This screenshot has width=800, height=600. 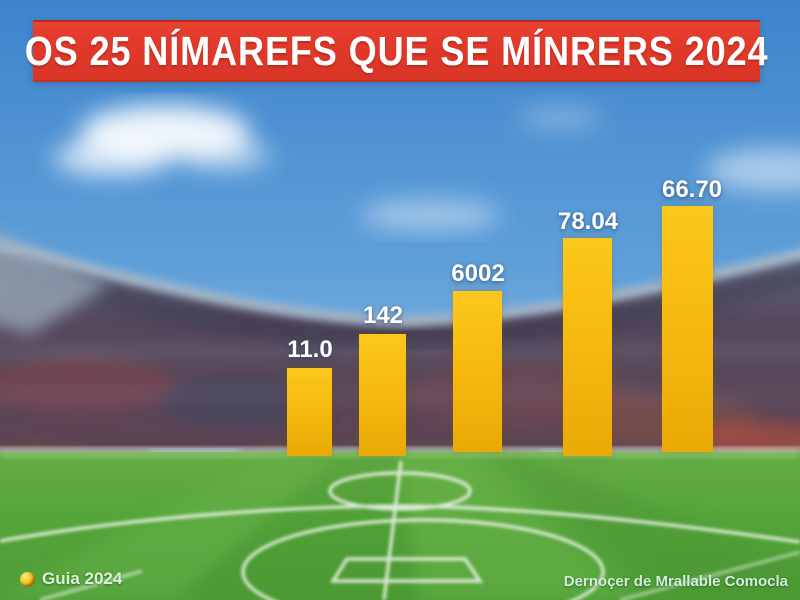 What do you see at coordinates (82, 578) in the screenshot?
I see `footer-left-label: Guia 2024` at bounding box center [82, 578].